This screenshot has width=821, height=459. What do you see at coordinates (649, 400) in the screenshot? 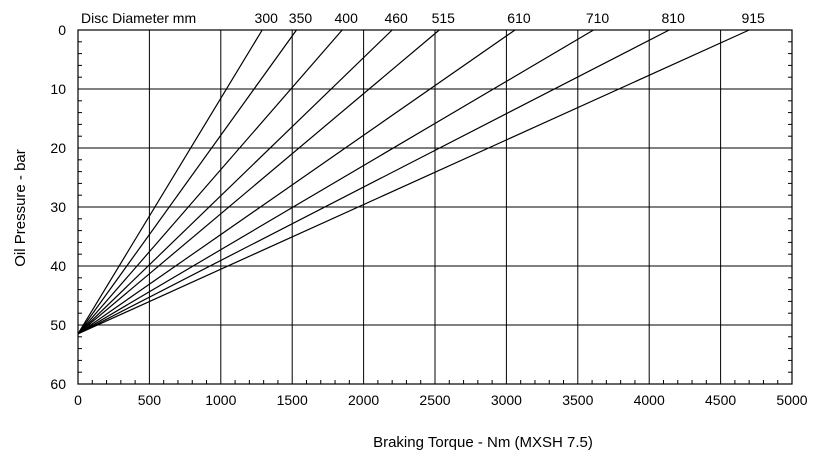
I see `x-tick-label: 4000` at bounding box center [649, 400].